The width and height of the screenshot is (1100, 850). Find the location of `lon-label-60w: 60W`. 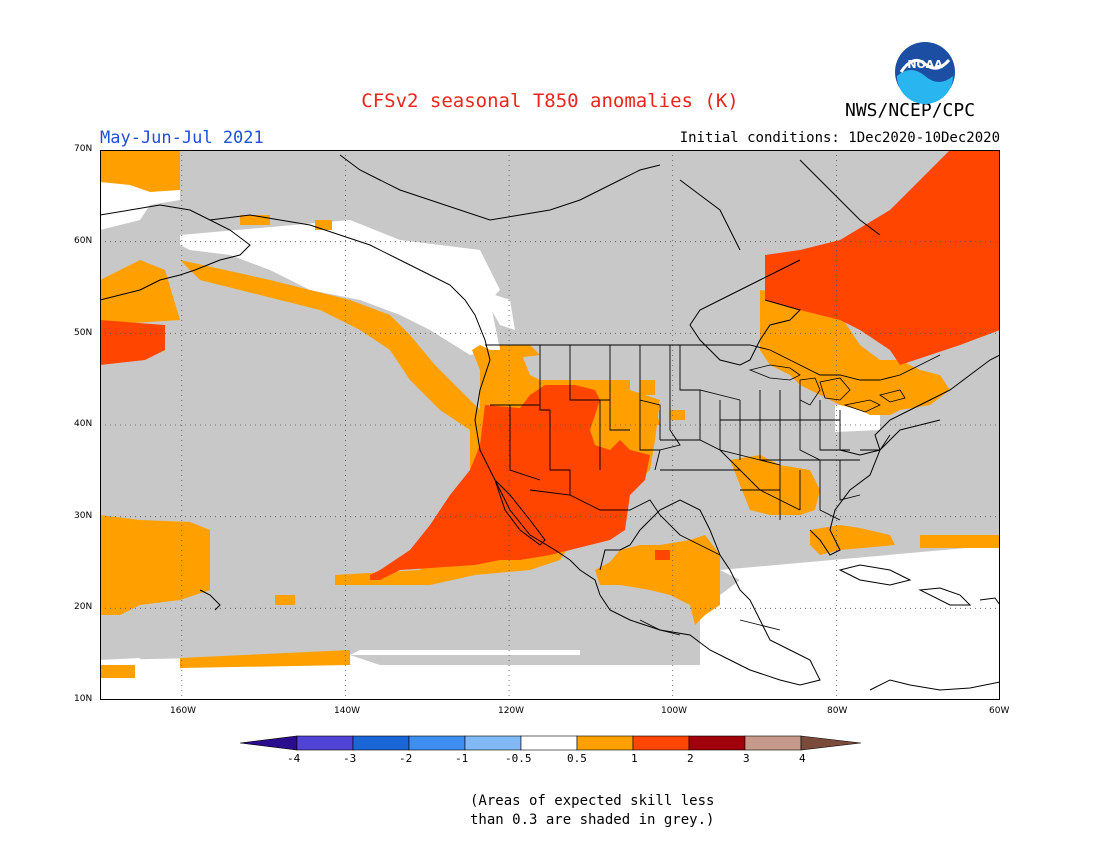

lon-label-60w: 60W is located at coordinates (999, 711).